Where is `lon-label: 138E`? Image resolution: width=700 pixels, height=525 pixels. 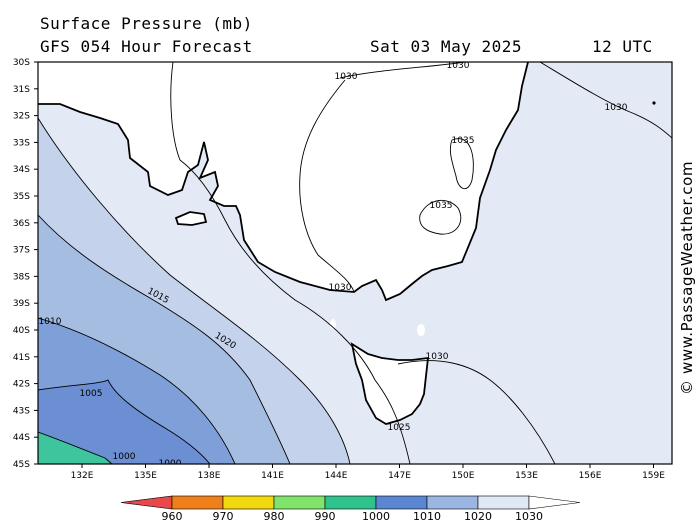 lon-label: 138E is located at coordinates (209, 476).